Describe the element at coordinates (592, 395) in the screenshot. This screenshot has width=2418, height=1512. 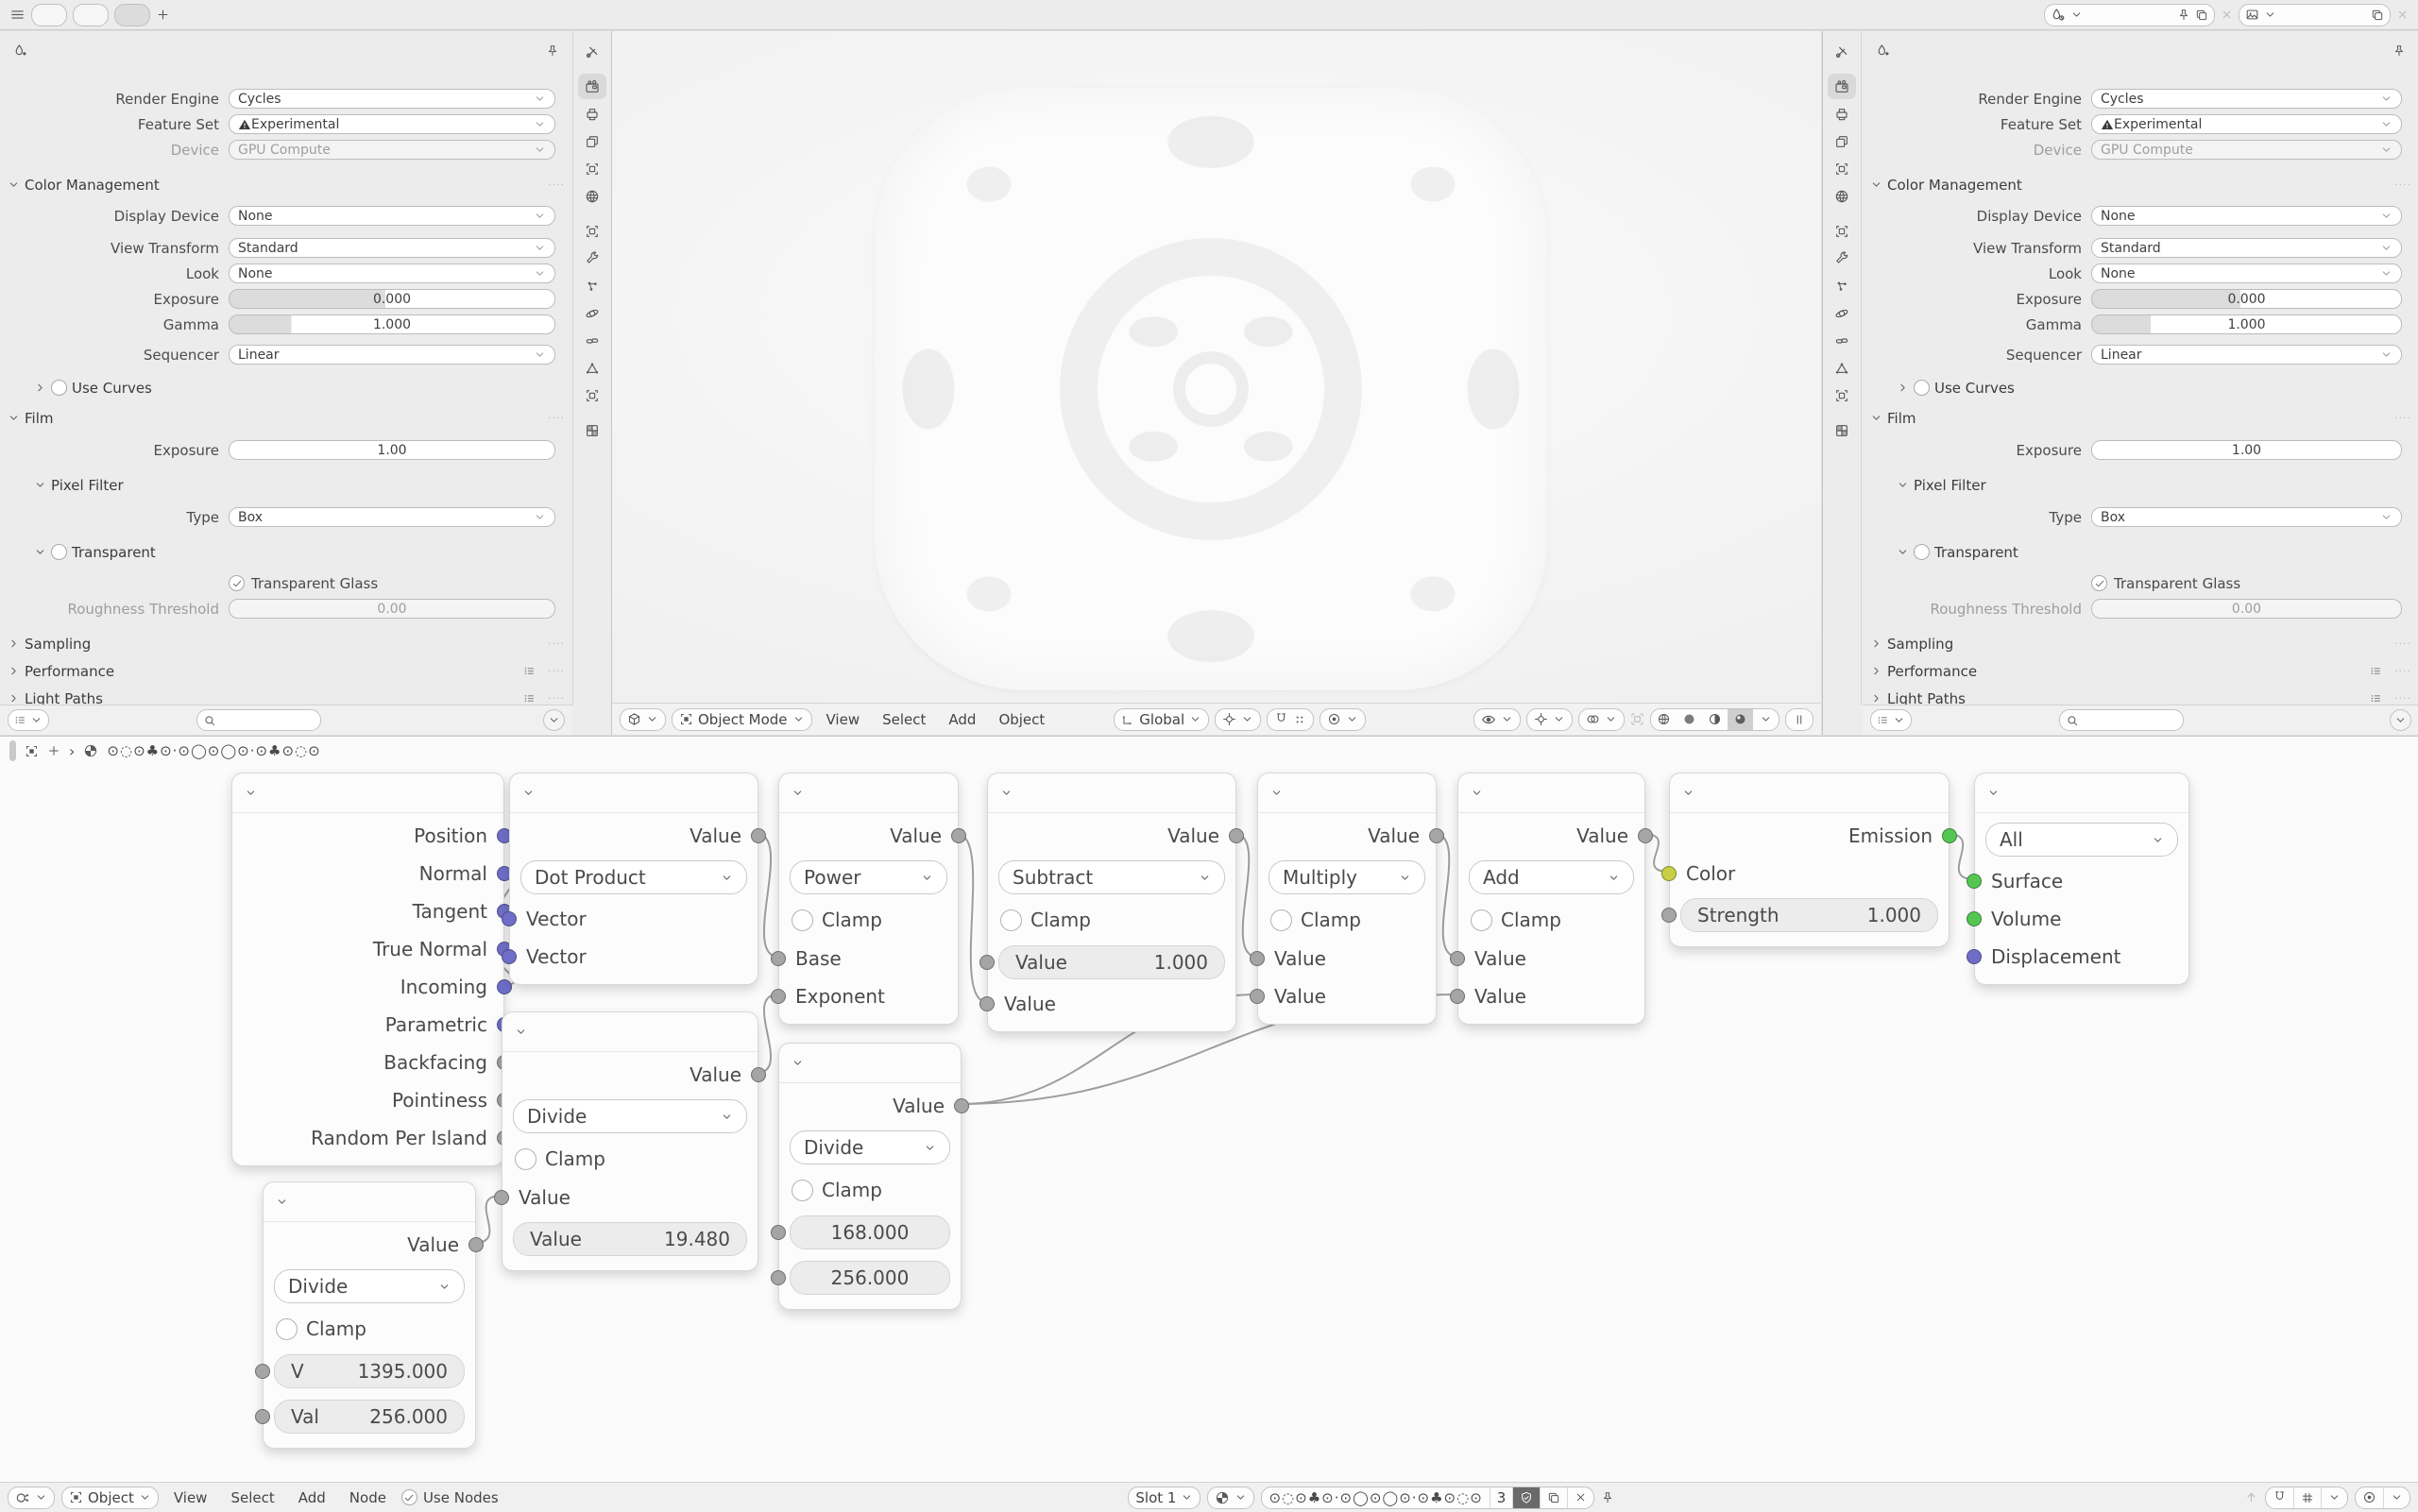
I see `properties-tab-material` at that location.